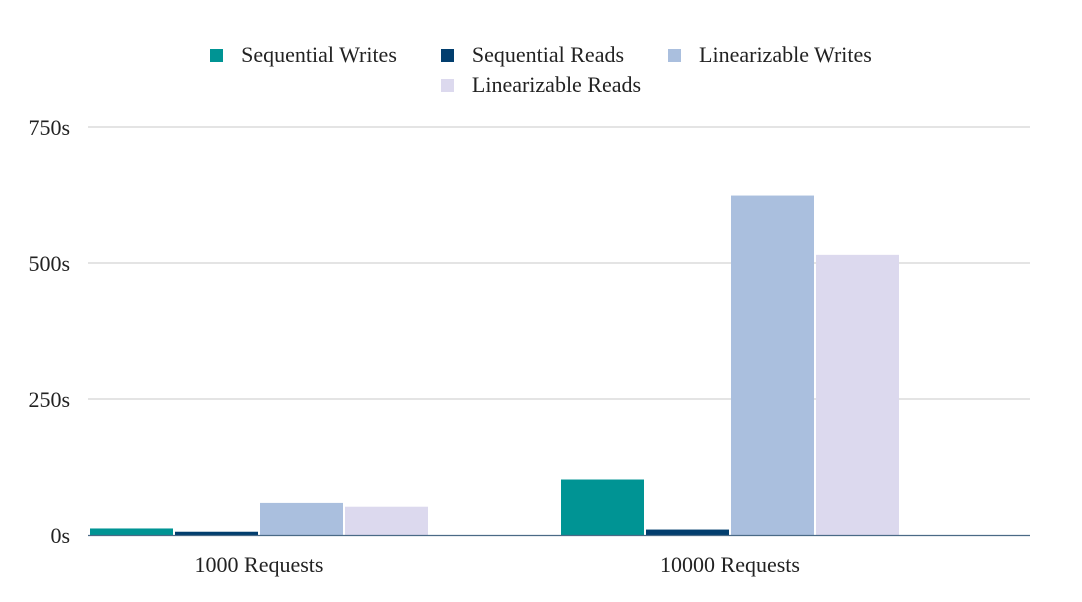 The width and height of the screenshot is (1082, 602). I want to click on y-tick-label: 0s, so click(60, 535).